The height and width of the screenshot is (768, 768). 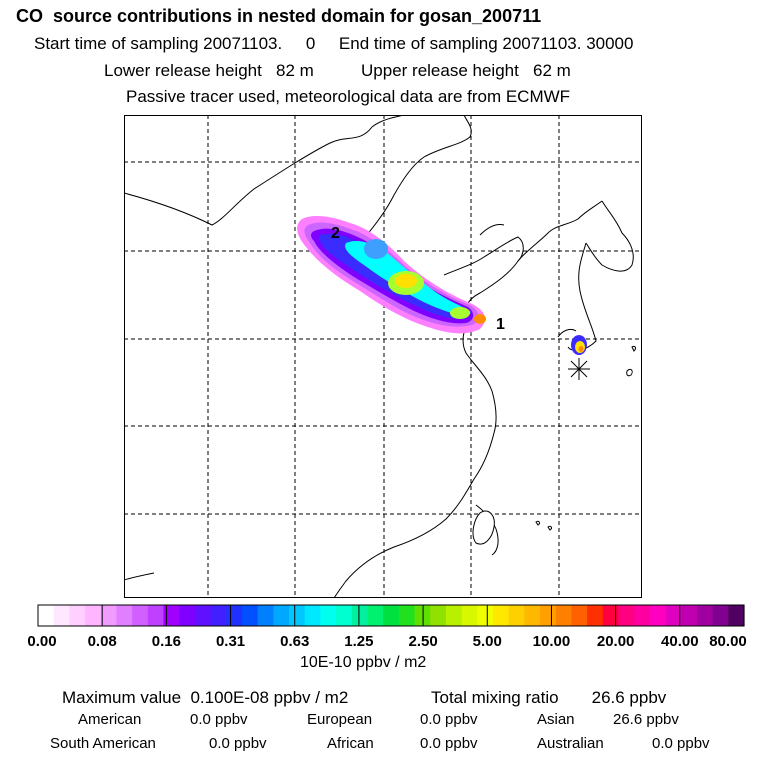 I want to click on colorbar-tick-label: 0.31, so click(x=230, y=641).